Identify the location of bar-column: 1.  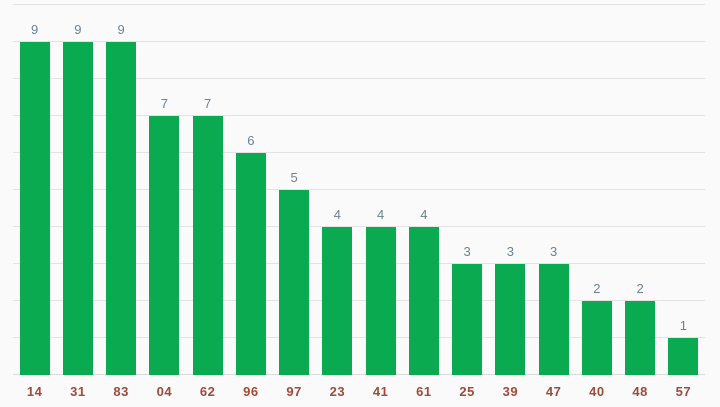
(683, 190).